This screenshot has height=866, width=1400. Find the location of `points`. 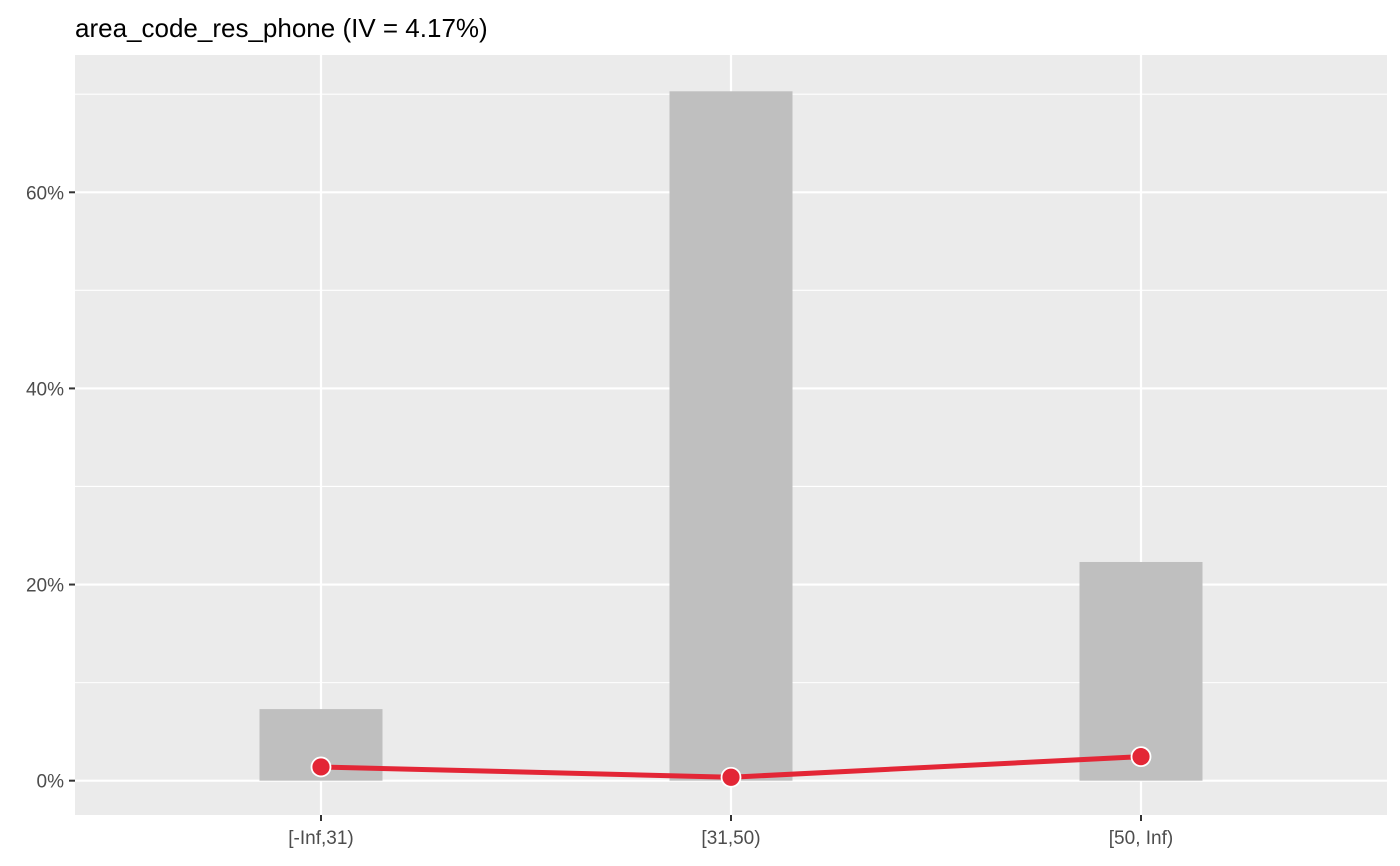

points is located at coordinates (731, 767).